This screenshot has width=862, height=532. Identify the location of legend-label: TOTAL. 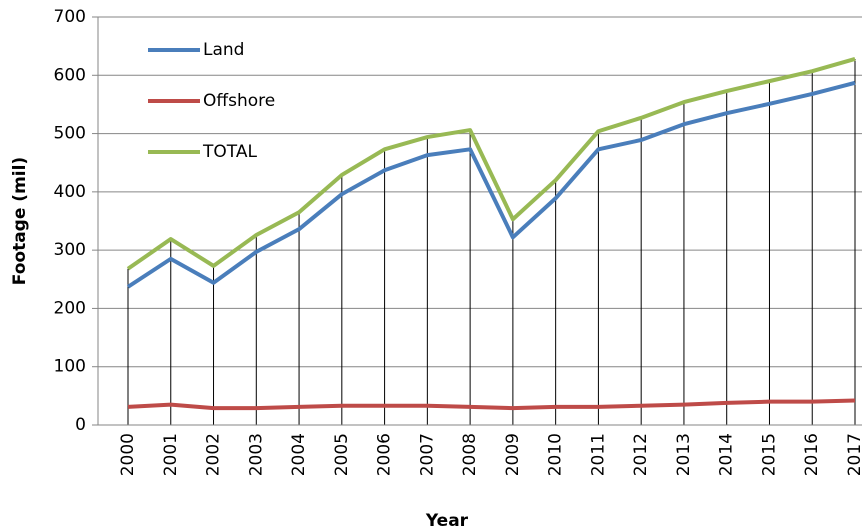
(229, 152).